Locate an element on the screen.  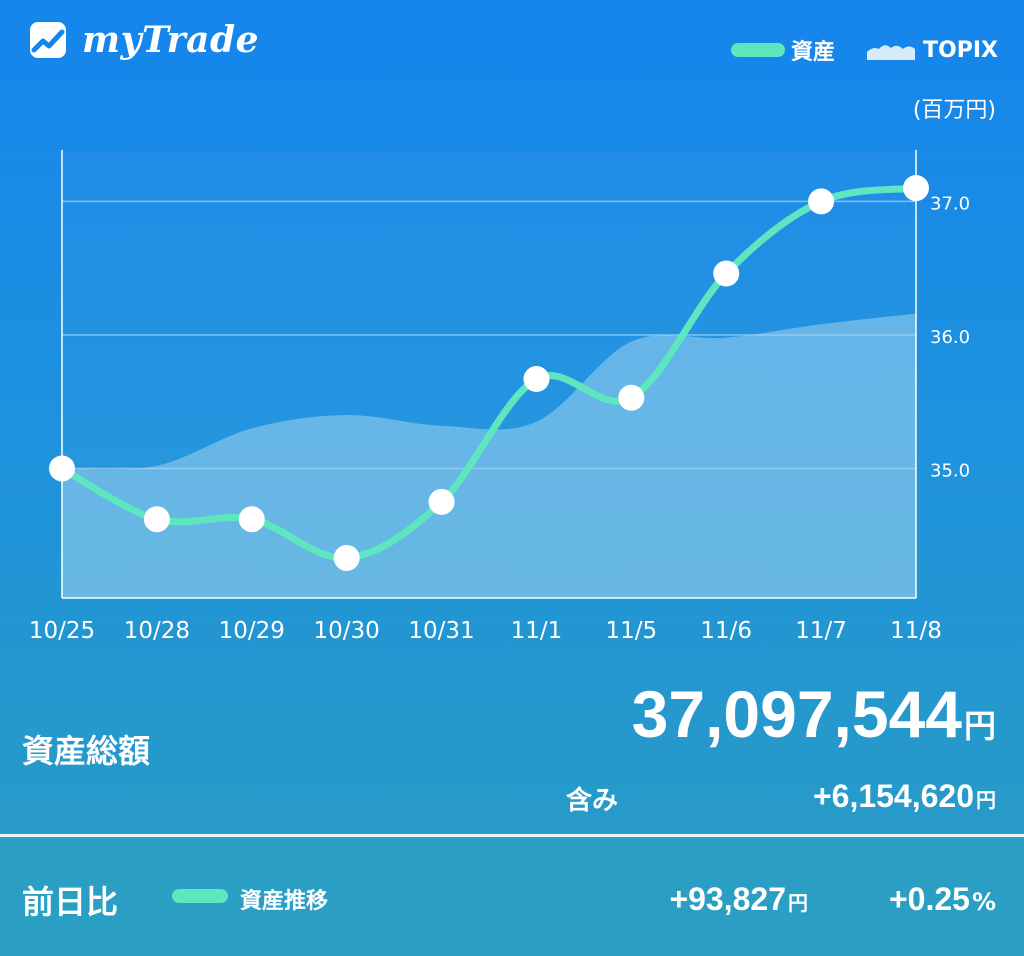
prev-day-percent-sign: % is located at coordinates (983, 902).